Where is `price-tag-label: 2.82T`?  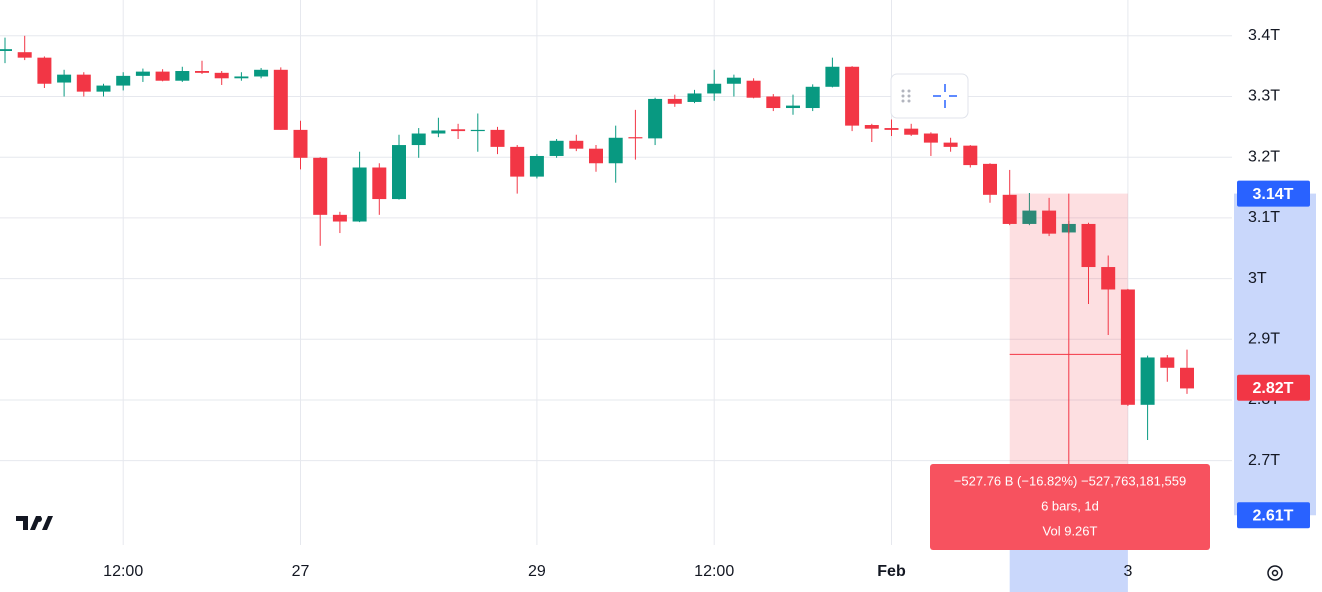 price-tag-label: 2.82T is located at coordinates (1273, 388).